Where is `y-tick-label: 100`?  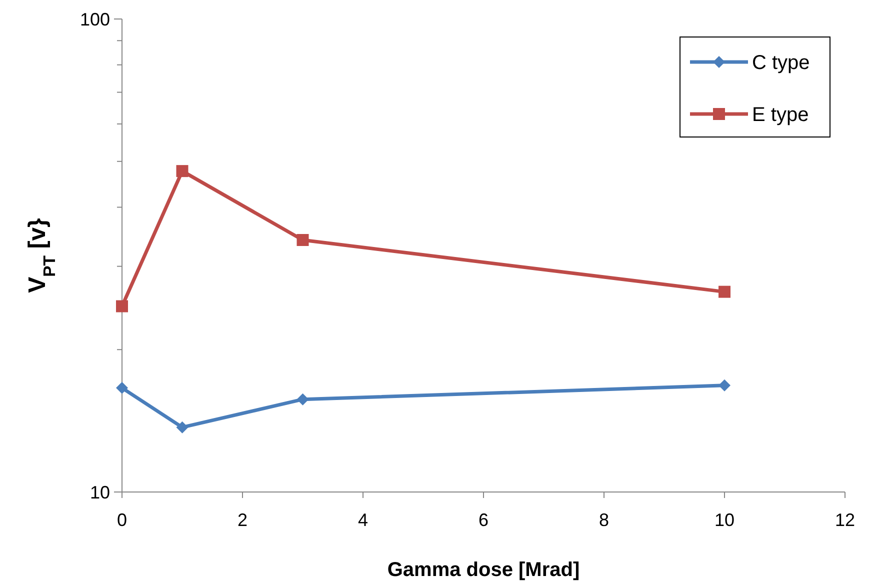 y-tick-label: 100 is located at coordinates (95, 19).